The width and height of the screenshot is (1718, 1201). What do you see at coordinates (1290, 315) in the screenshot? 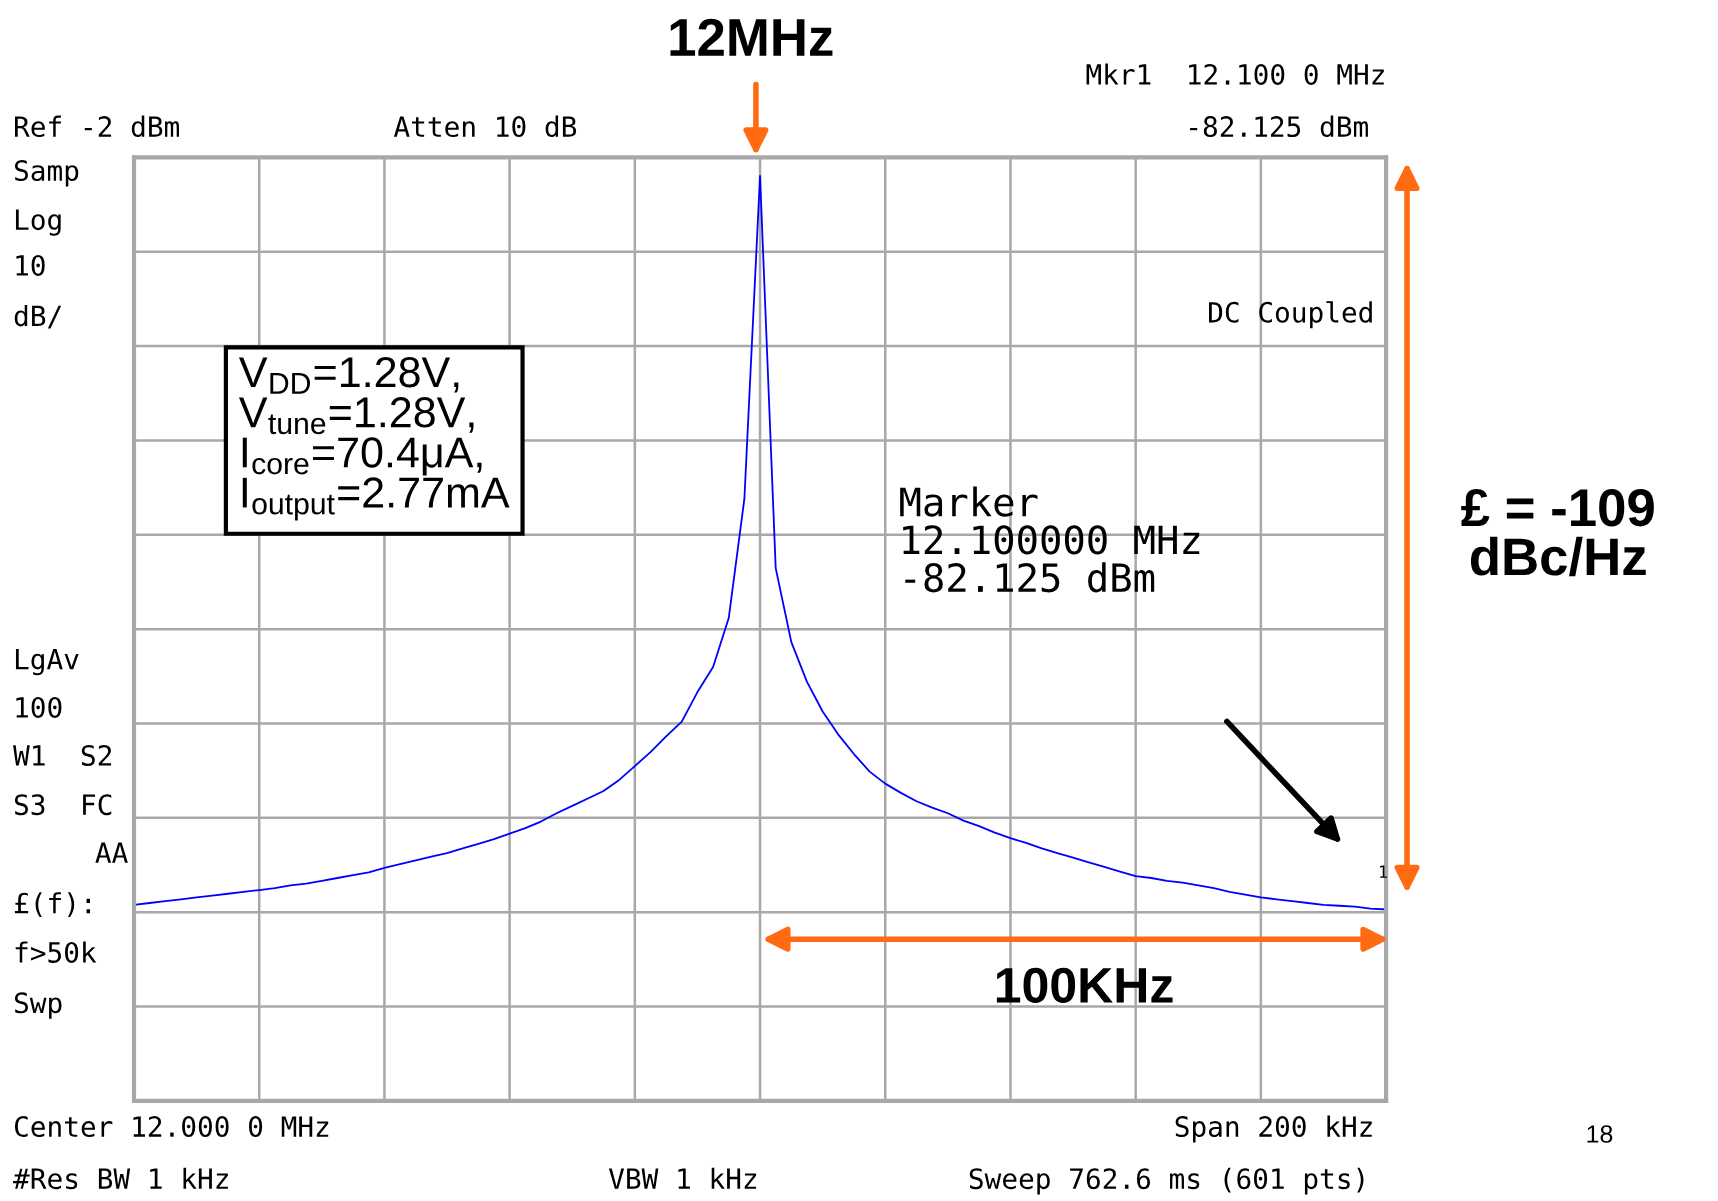
I see `annotation: DC Coupled` at bounding box center [1290, 315].